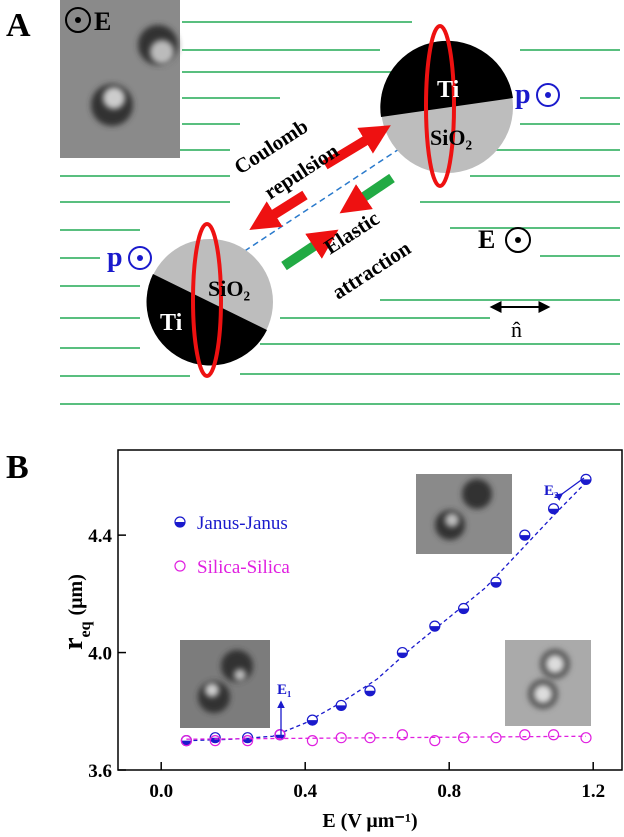 The image size is (624, 837). What do you see at coordinates (18, 25) in the screenshot?
I see `panel-label: A` at bounding box center [18, 25].